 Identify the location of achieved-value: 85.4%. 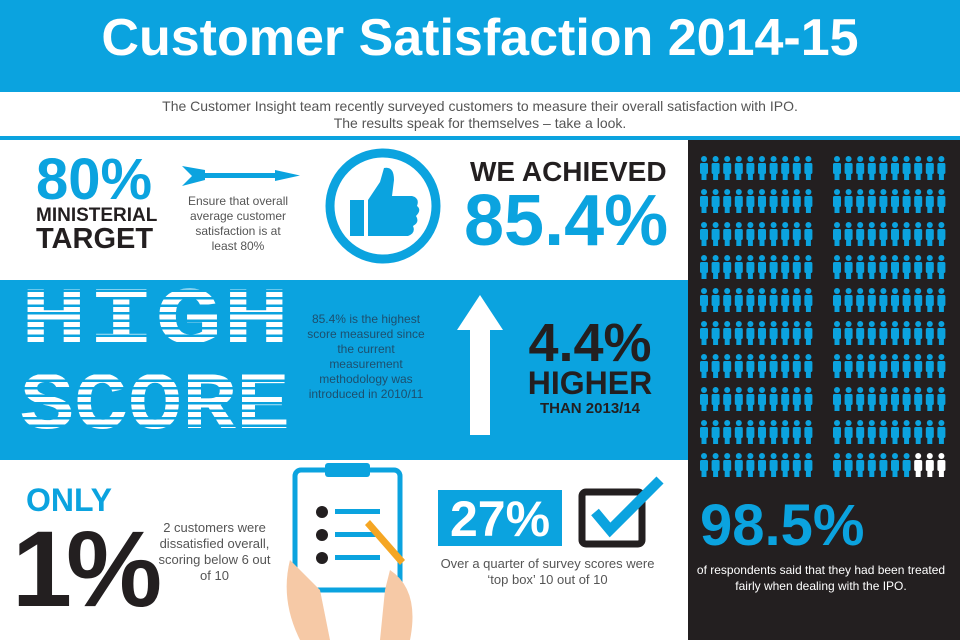
(566, 221).